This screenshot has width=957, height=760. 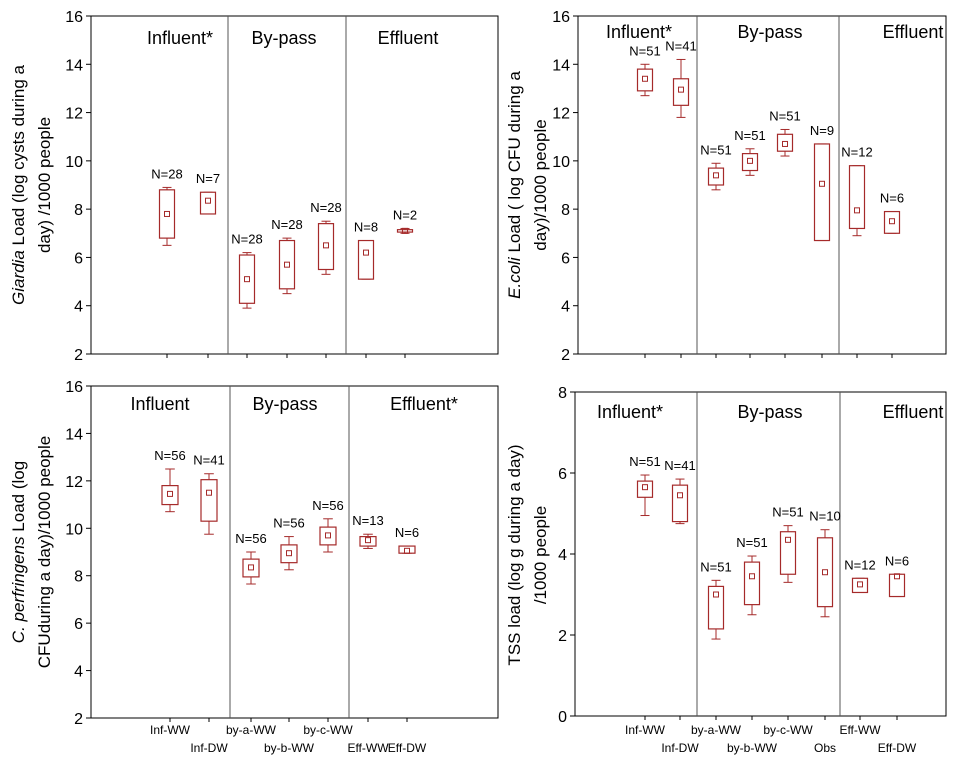 I want to click on box-6: N=8, so click(x=366, y=250).